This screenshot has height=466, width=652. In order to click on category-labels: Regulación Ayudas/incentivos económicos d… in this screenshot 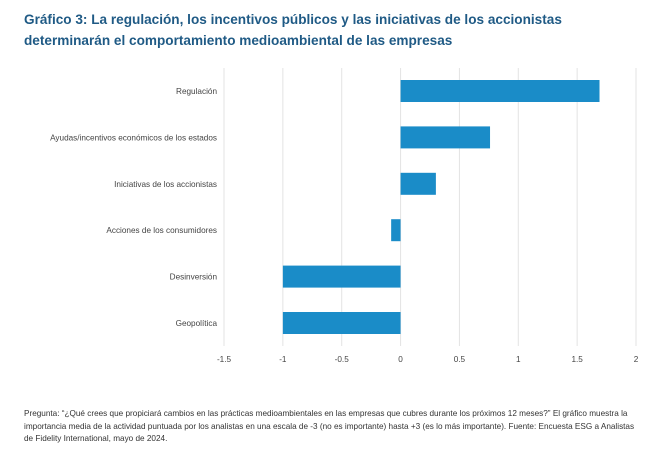, I will do `click(133, 207)`.